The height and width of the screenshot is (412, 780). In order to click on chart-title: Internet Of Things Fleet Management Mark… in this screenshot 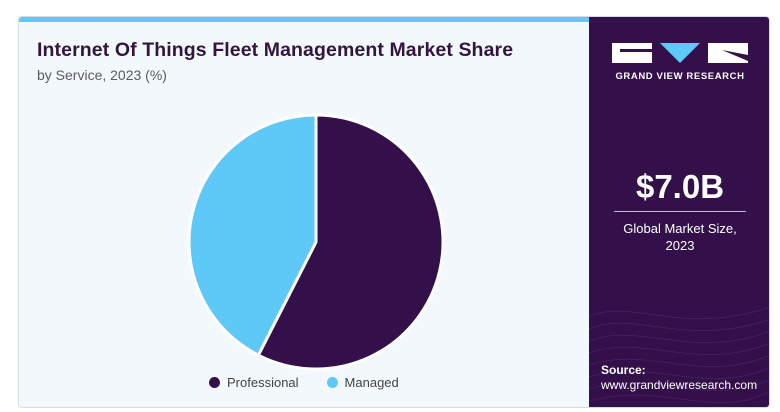, I will do `click(275, 50)`.